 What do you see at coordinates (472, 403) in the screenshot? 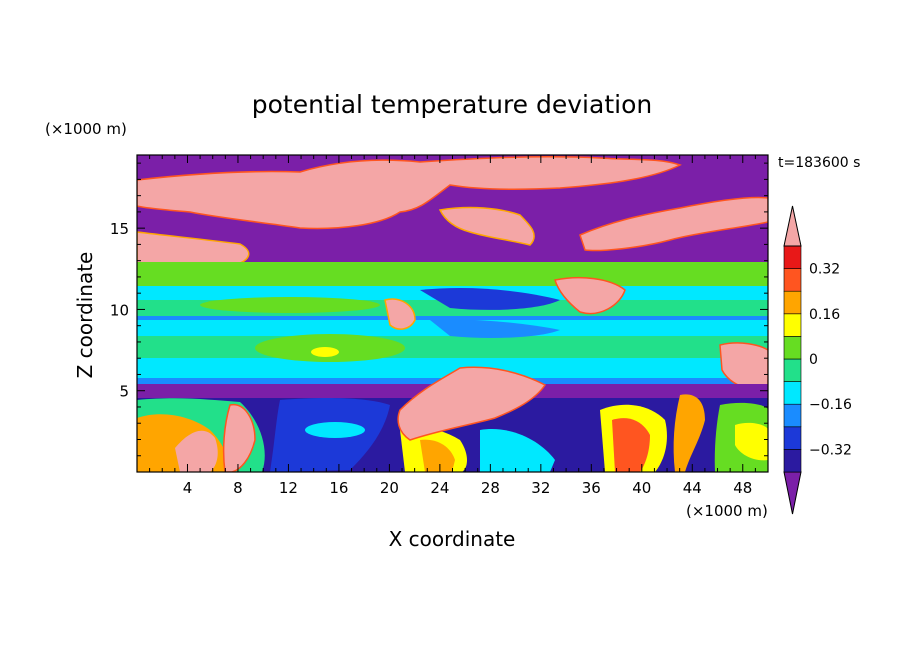
I see `lower-pink-plume` at bounding box center [472, 403].